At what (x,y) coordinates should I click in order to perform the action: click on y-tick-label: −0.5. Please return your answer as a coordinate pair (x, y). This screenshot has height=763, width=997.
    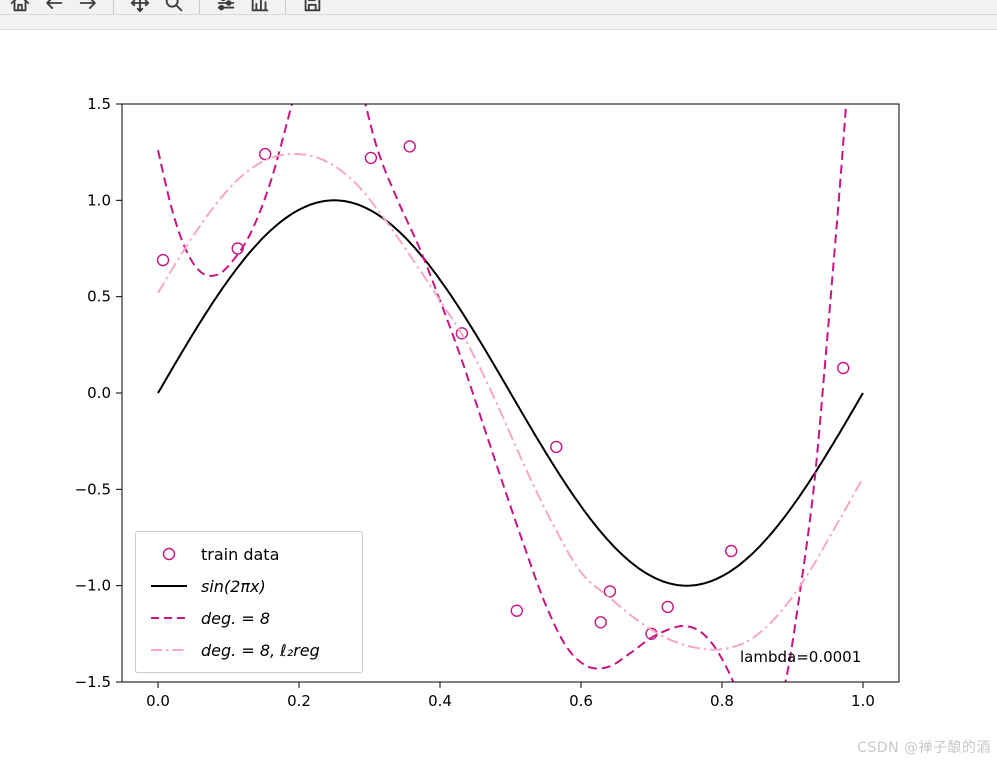
    Looking at the image, I should click on (93, 489).